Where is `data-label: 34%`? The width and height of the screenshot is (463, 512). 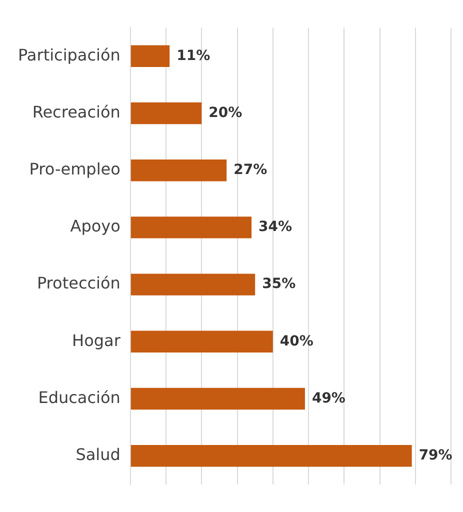
data-label: 34% is located at coordinates (275, 227).